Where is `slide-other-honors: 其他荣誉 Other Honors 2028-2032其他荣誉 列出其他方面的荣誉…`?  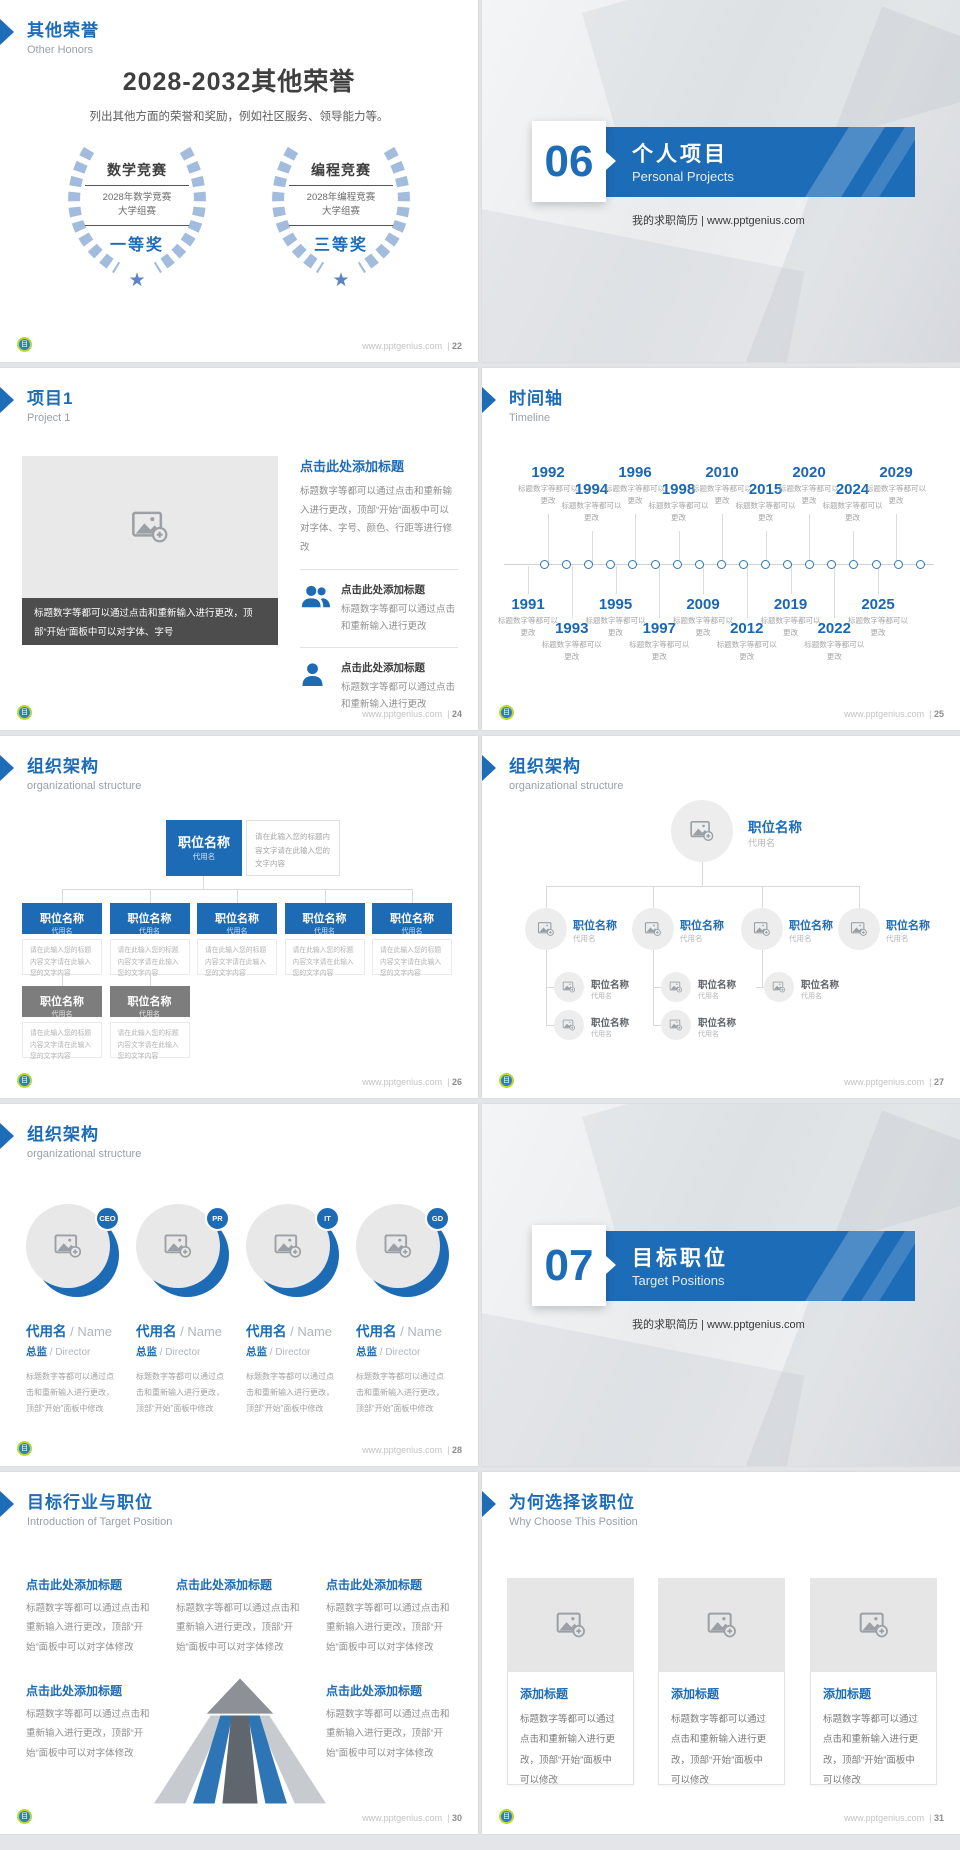
slide-other-honors: 其他荣誉 Other Honors 2028-2032其他荣誉 列出其他方面的荣誉… is located at coordinates (239, 181).